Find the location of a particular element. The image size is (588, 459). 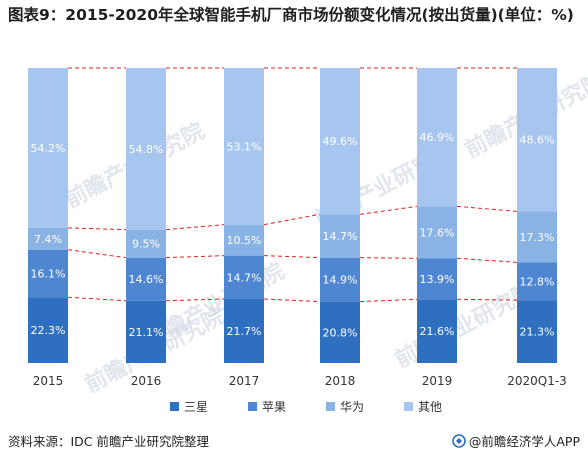

data-label: 21.7% is located at coordinates (244, 331).